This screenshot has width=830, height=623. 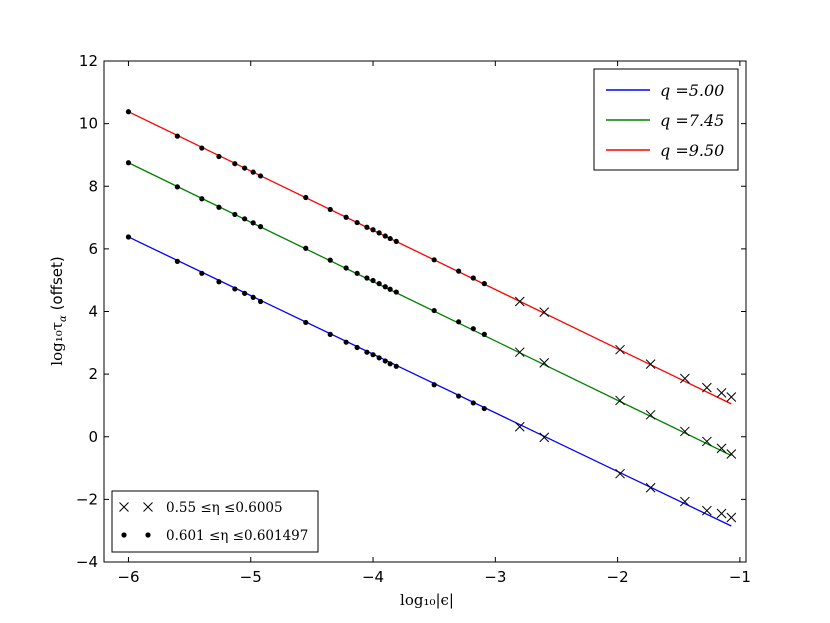 I want to click on y-axis-label-rest: (offset), so click(x=57, y=285).